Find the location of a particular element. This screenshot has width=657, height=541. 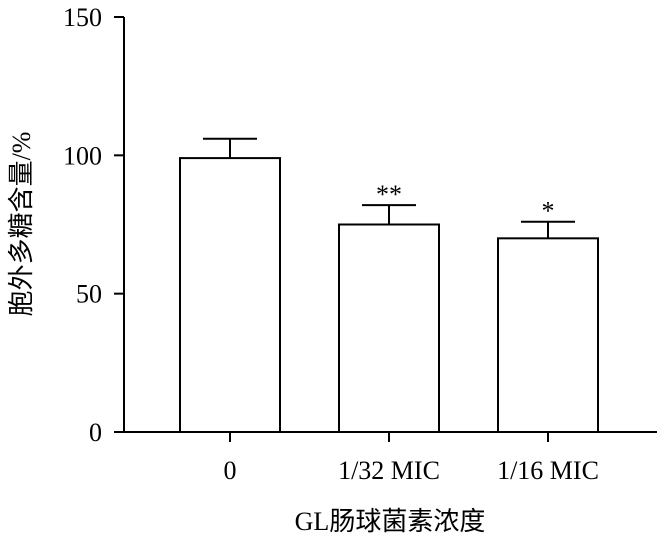

x-tick-label: 0 is located at coordinates (230, 470).